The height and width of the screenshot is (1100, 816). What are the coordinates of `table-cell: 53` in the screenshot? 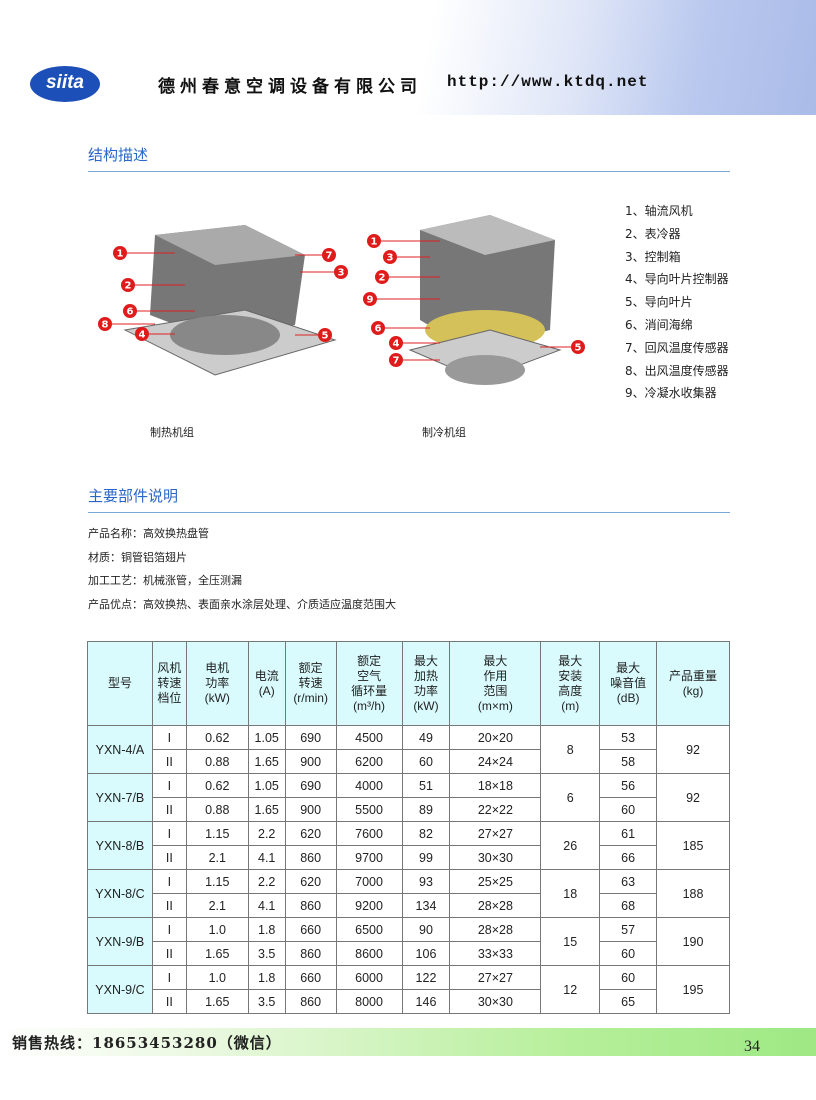 It's located at (628, 737).